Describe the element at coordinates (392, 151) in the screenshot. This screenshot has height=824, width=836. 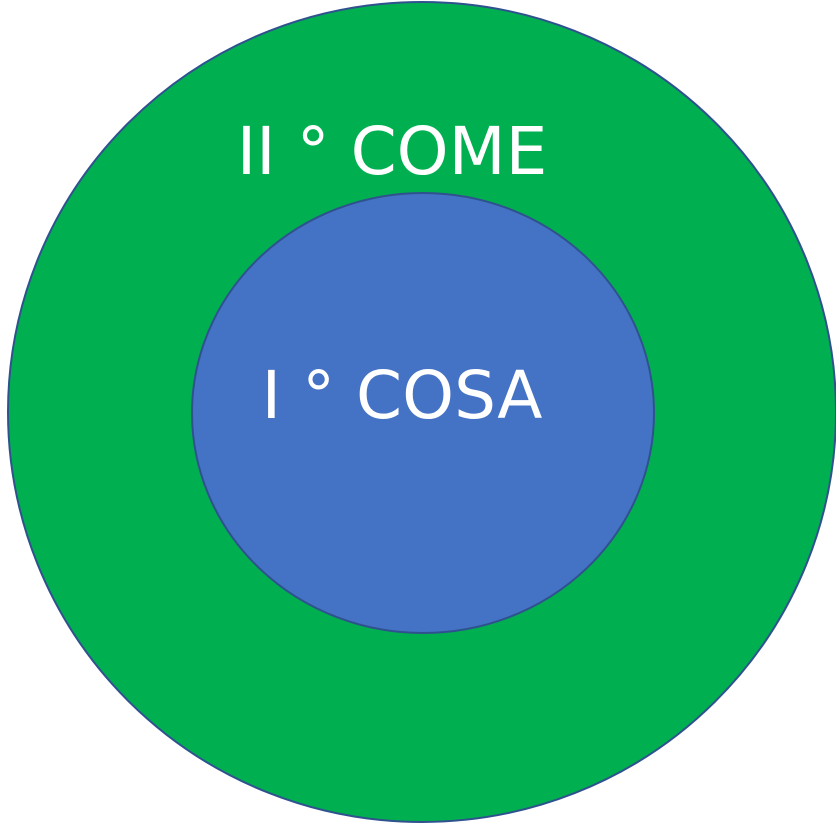
I see `outer-label: II ° COME` at that location.